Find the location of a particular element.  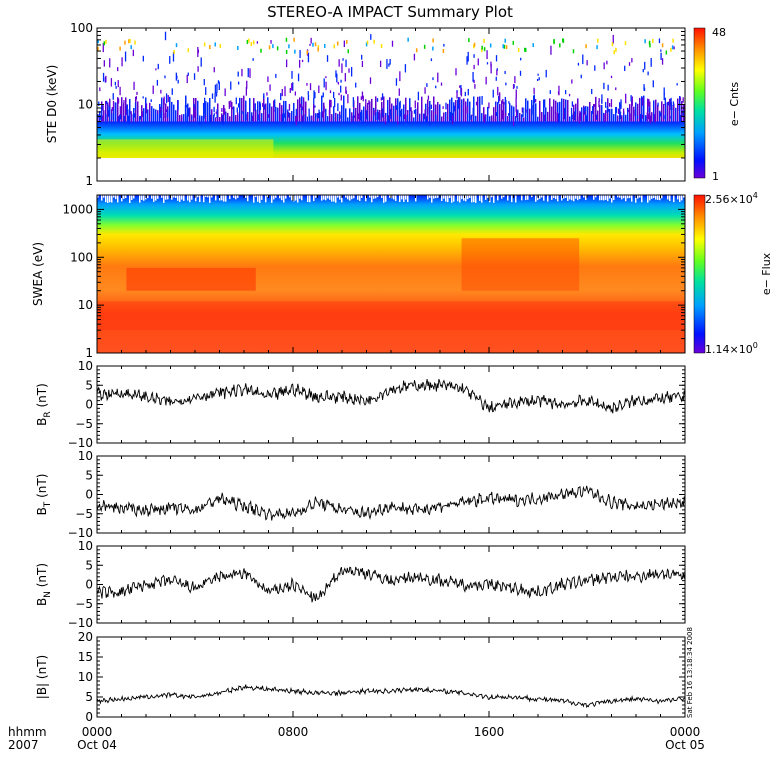

ste-ylabel: STE D0 (keV) is located at coordinates (52, 104).